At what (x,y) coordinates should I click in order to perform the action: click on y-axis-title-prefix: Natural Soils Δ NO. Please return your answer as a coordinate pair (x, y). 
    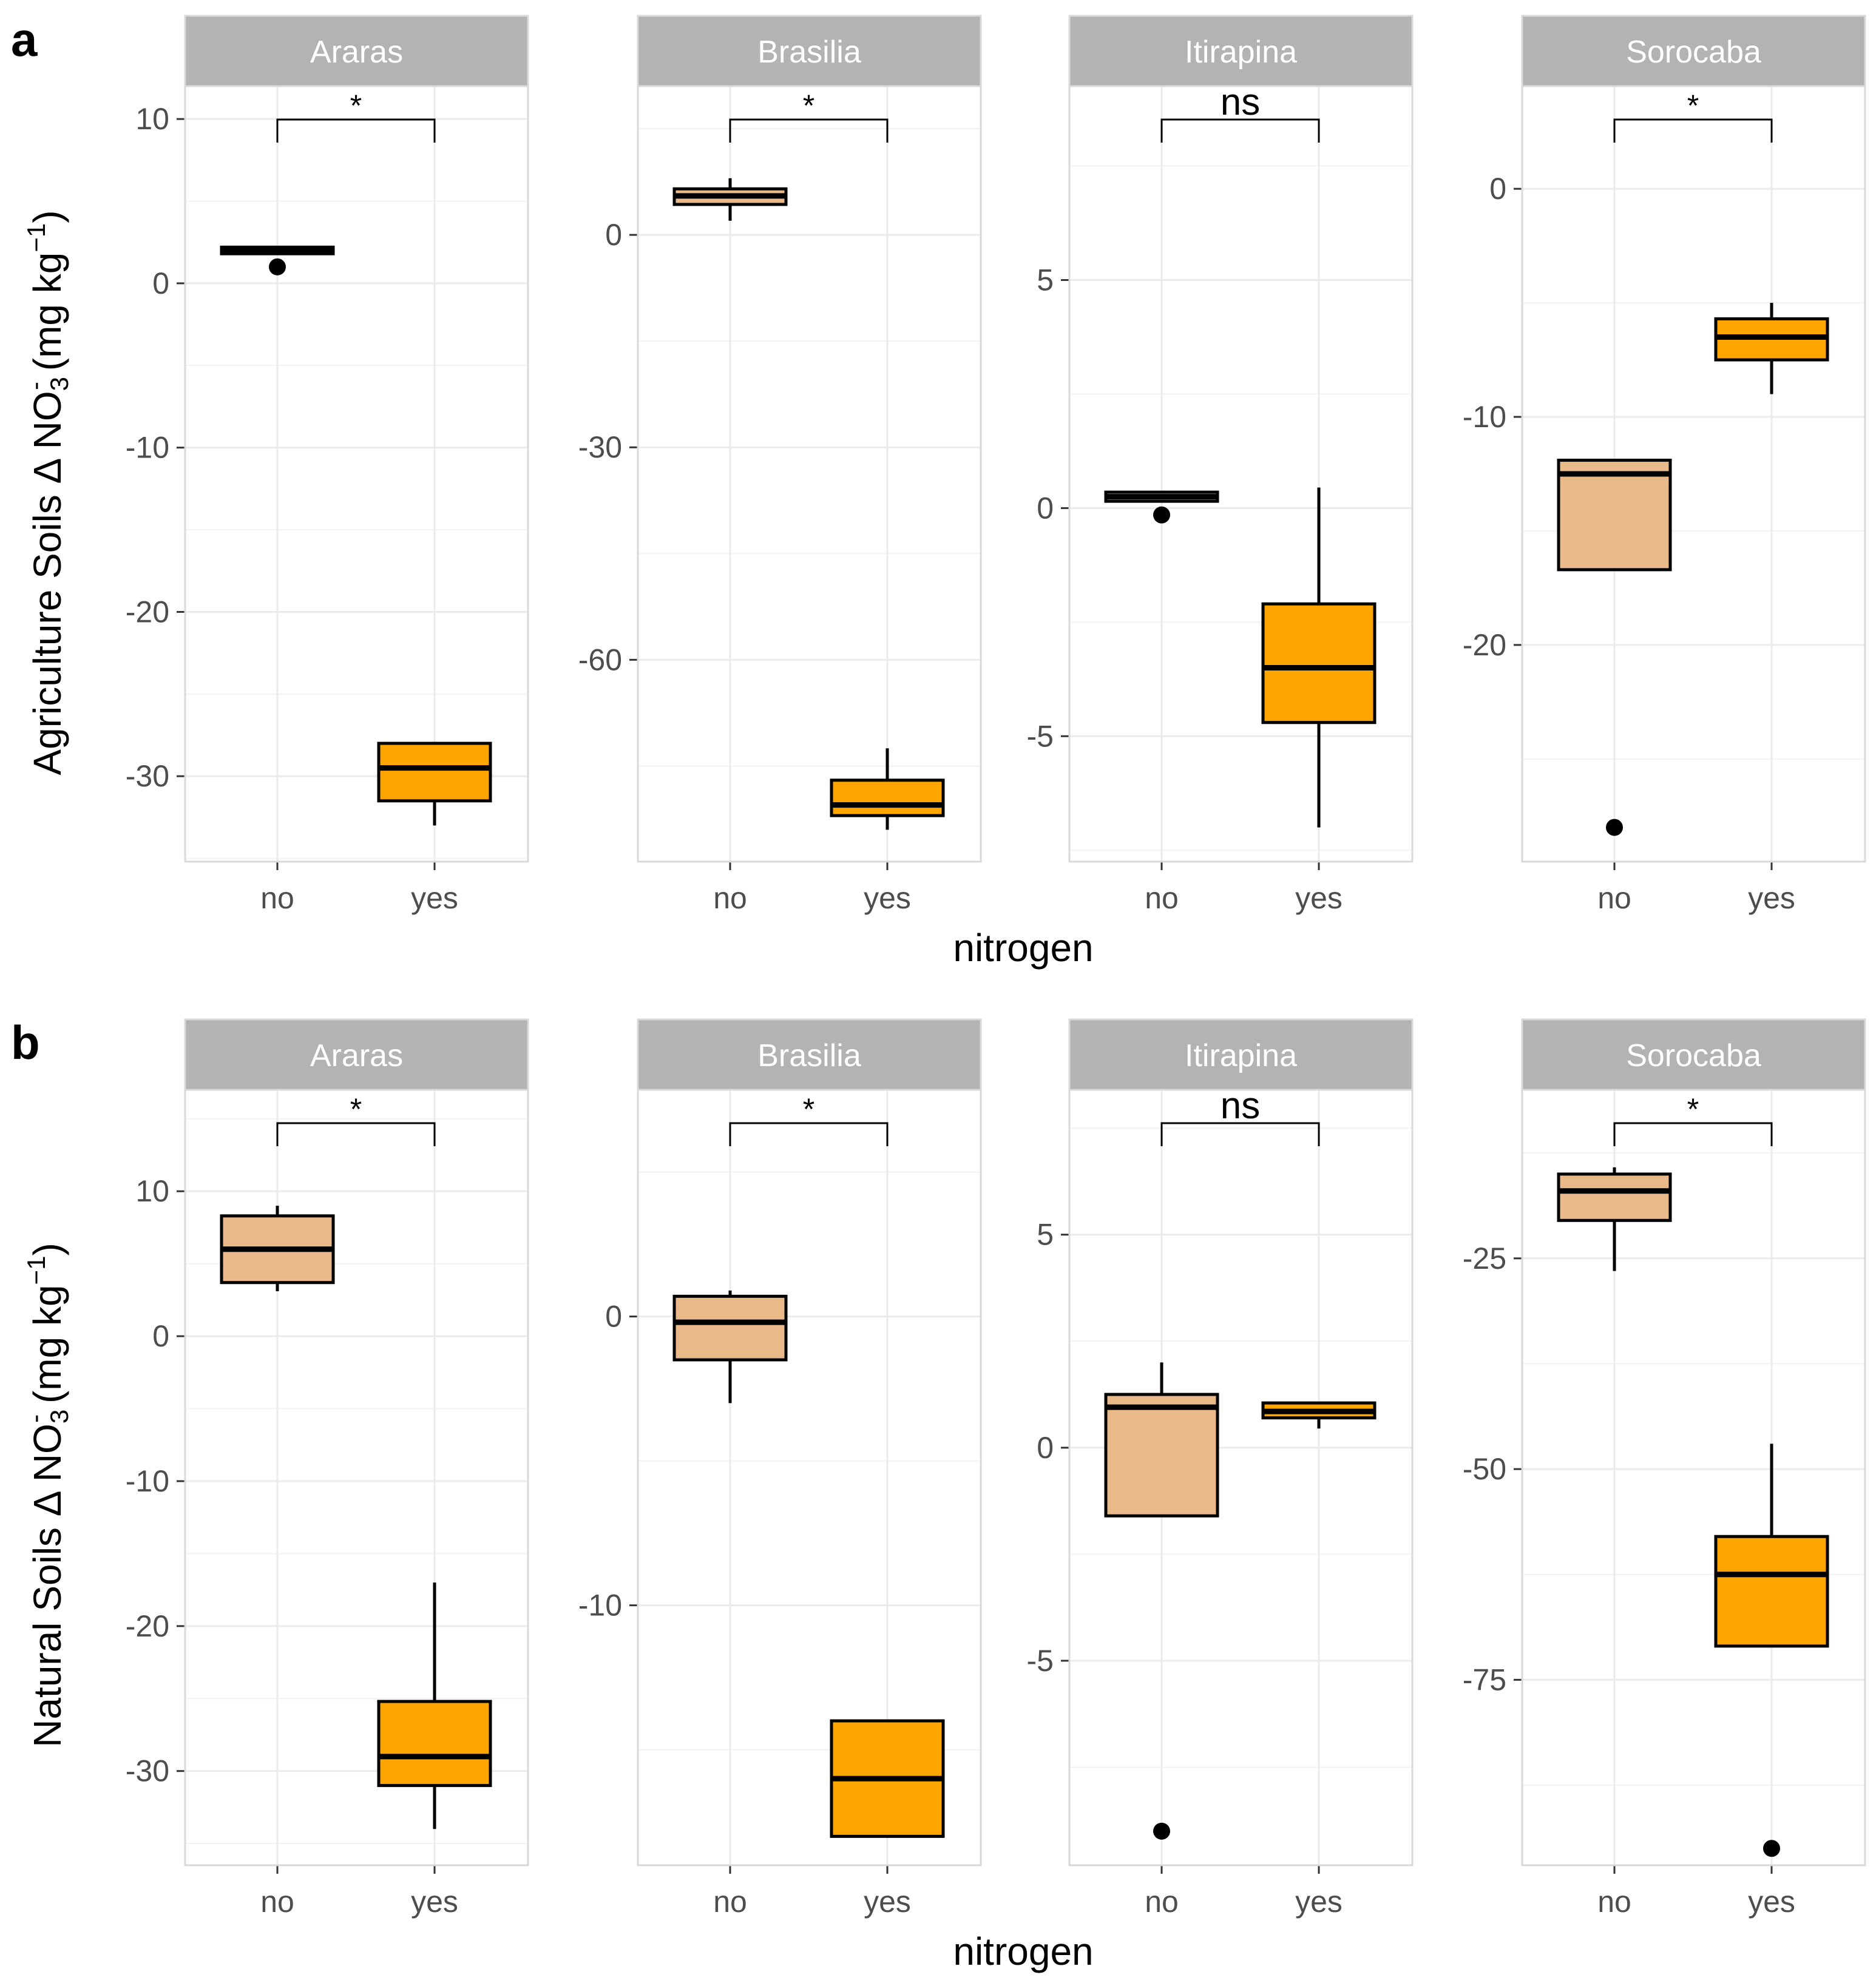
    Looking at the image, I should click on (47, 1586).